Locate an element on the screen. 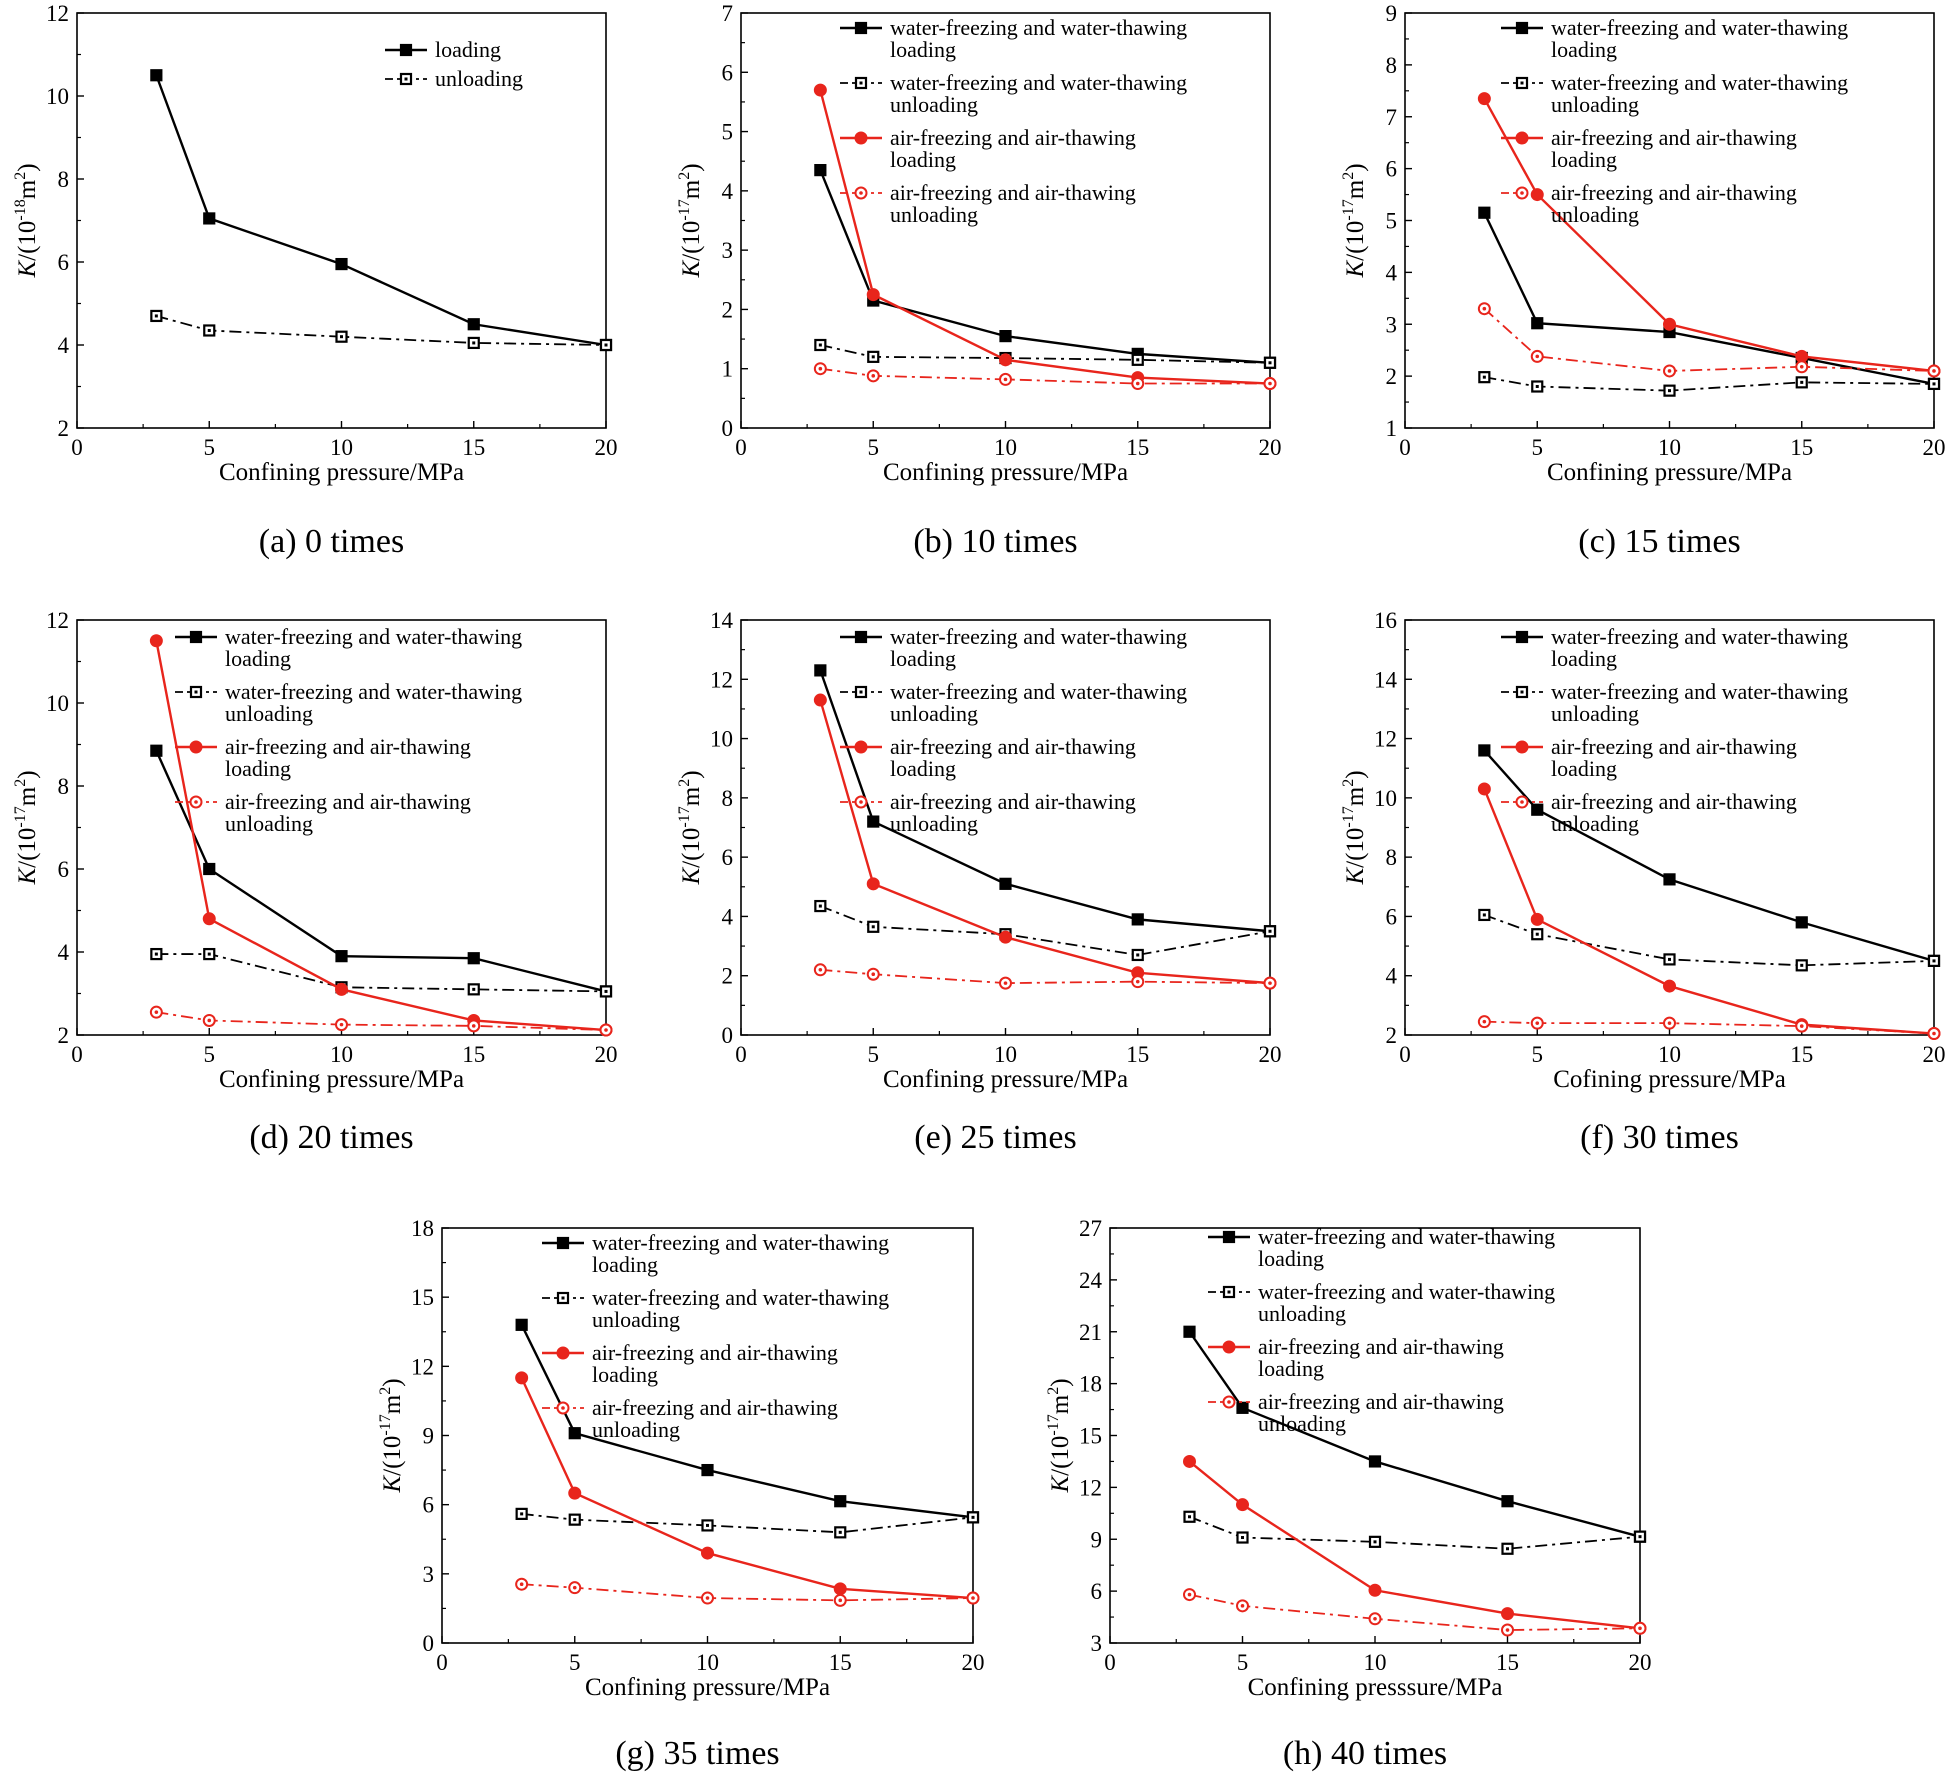 The width and height of the screenshot is (1950, 1785). chart-caption: (e) 25 times is located at coordinates (995, 1137).